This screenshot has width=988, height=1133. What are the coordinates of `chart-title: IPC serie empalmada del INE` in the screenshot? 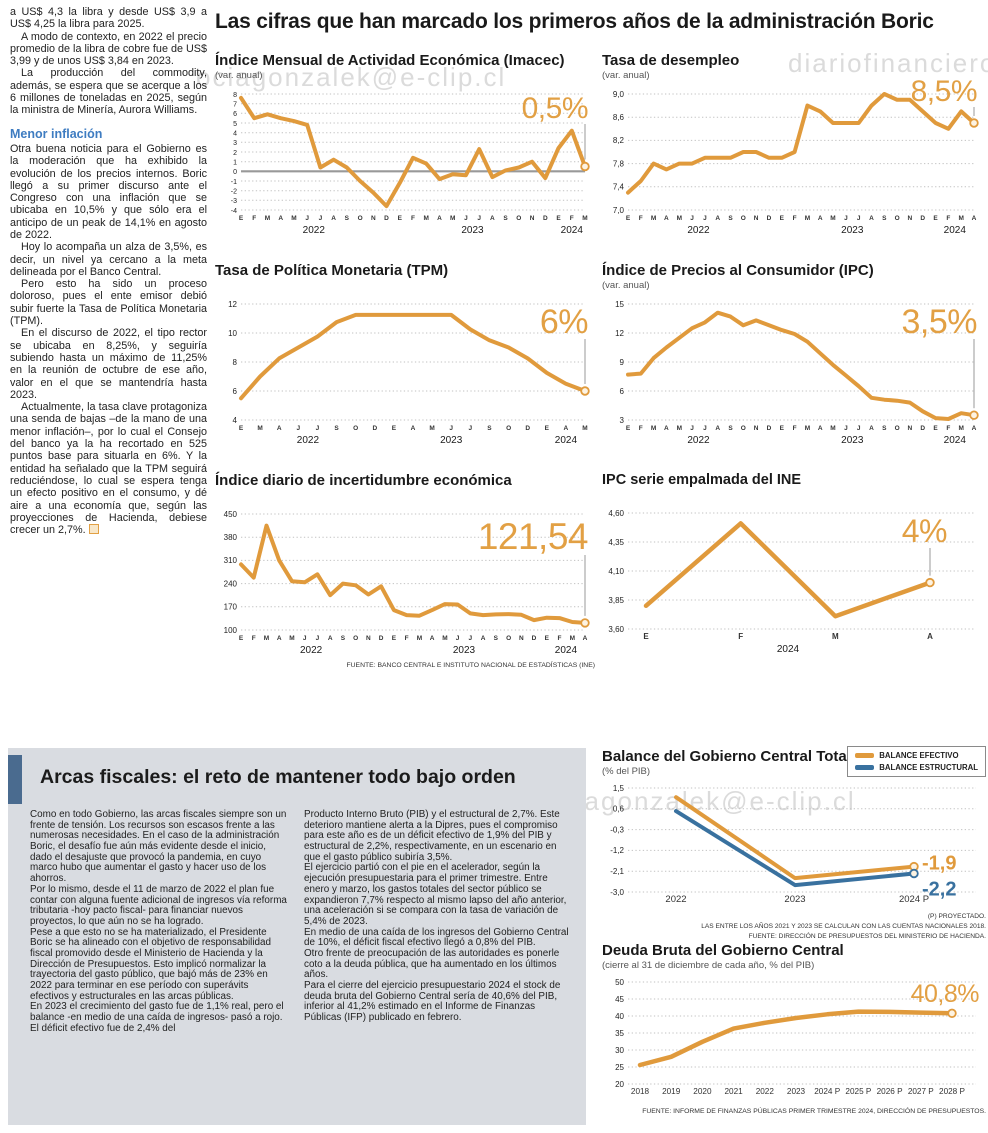 It's located at (702, 480).